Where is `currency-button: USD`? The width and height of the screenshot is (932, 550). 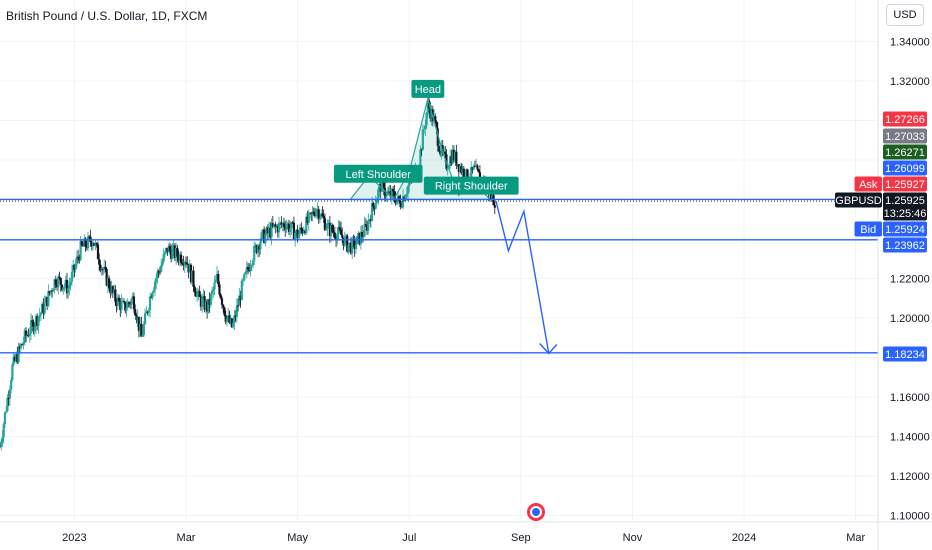 currency-button: USD is located at coordinates (905, 15).